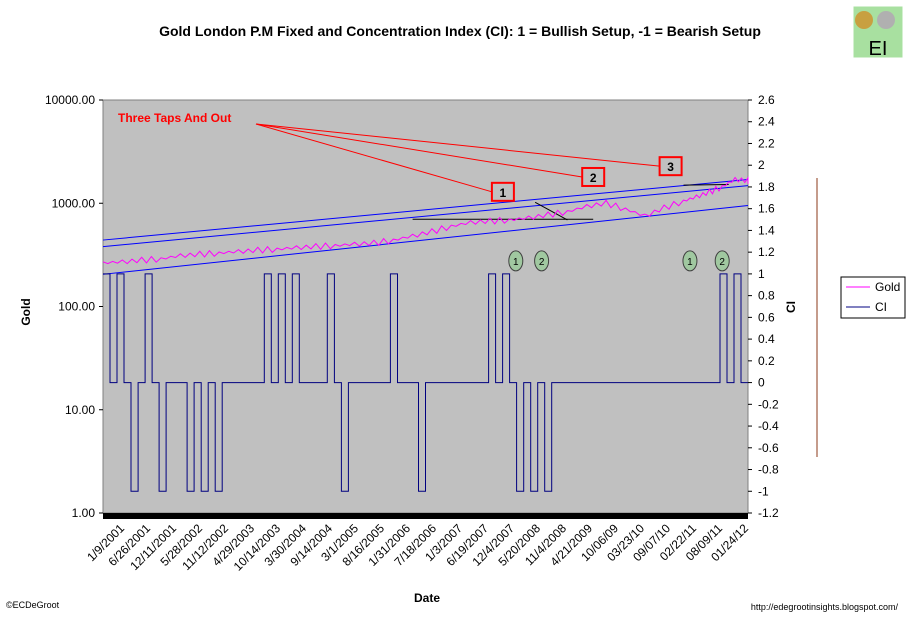 The image size is (911, 623). I want to click on footer-left: ©ECDeGroot, so click(33, 605).